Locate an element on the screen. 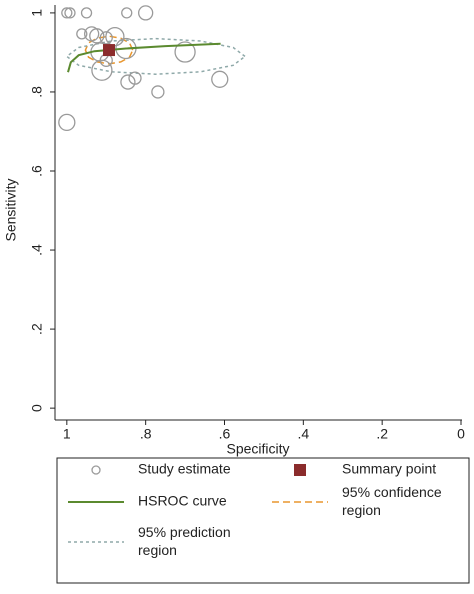  y-tick-label: .6 is located at coordinates (37, 171).